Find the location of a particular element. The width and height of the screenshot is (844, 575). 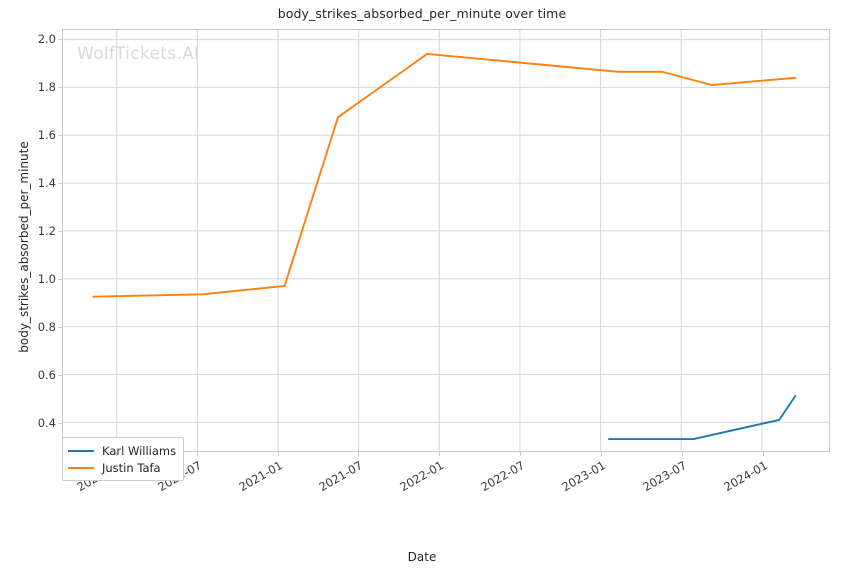

x-tick-label: 2023-01 is located at coordinates (583, 476).